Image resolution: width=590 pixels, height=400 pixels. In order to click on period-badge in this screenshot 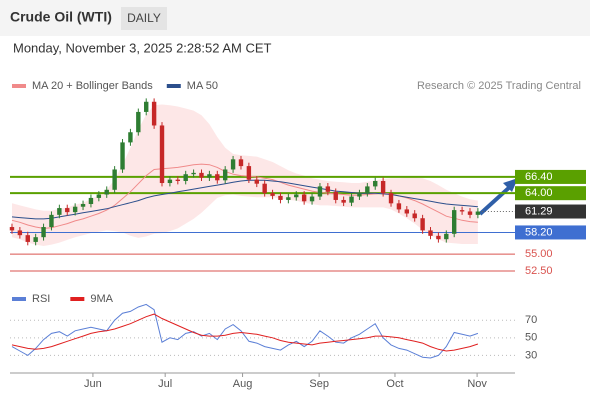, I will do `click(144, 18)`.